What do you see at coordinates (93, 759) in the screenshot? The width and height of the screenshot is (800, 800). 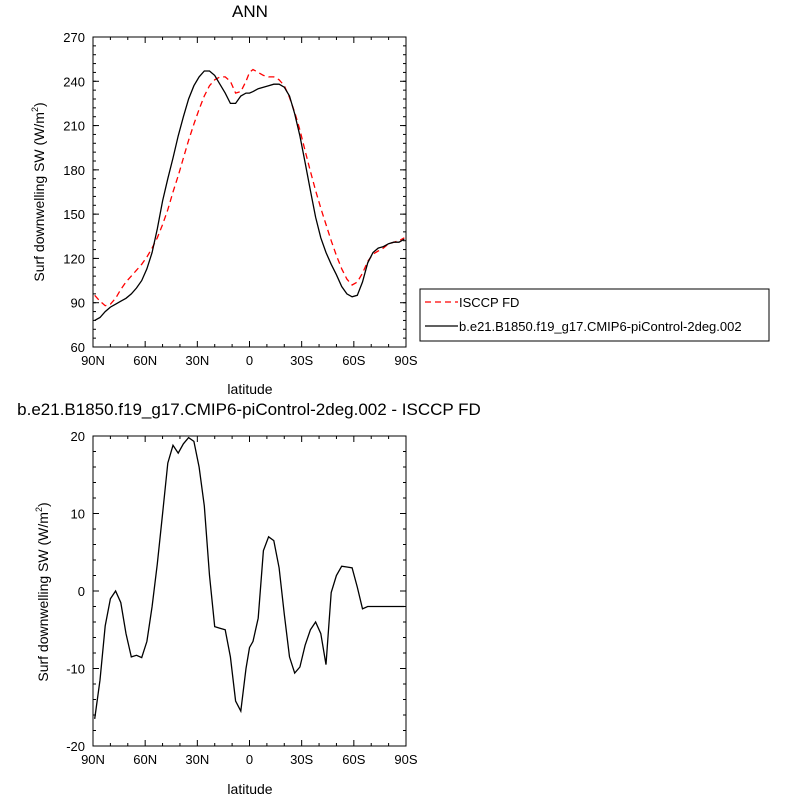 I see `bottom-xtick-label: 90N` at bounding box center [93, 759].